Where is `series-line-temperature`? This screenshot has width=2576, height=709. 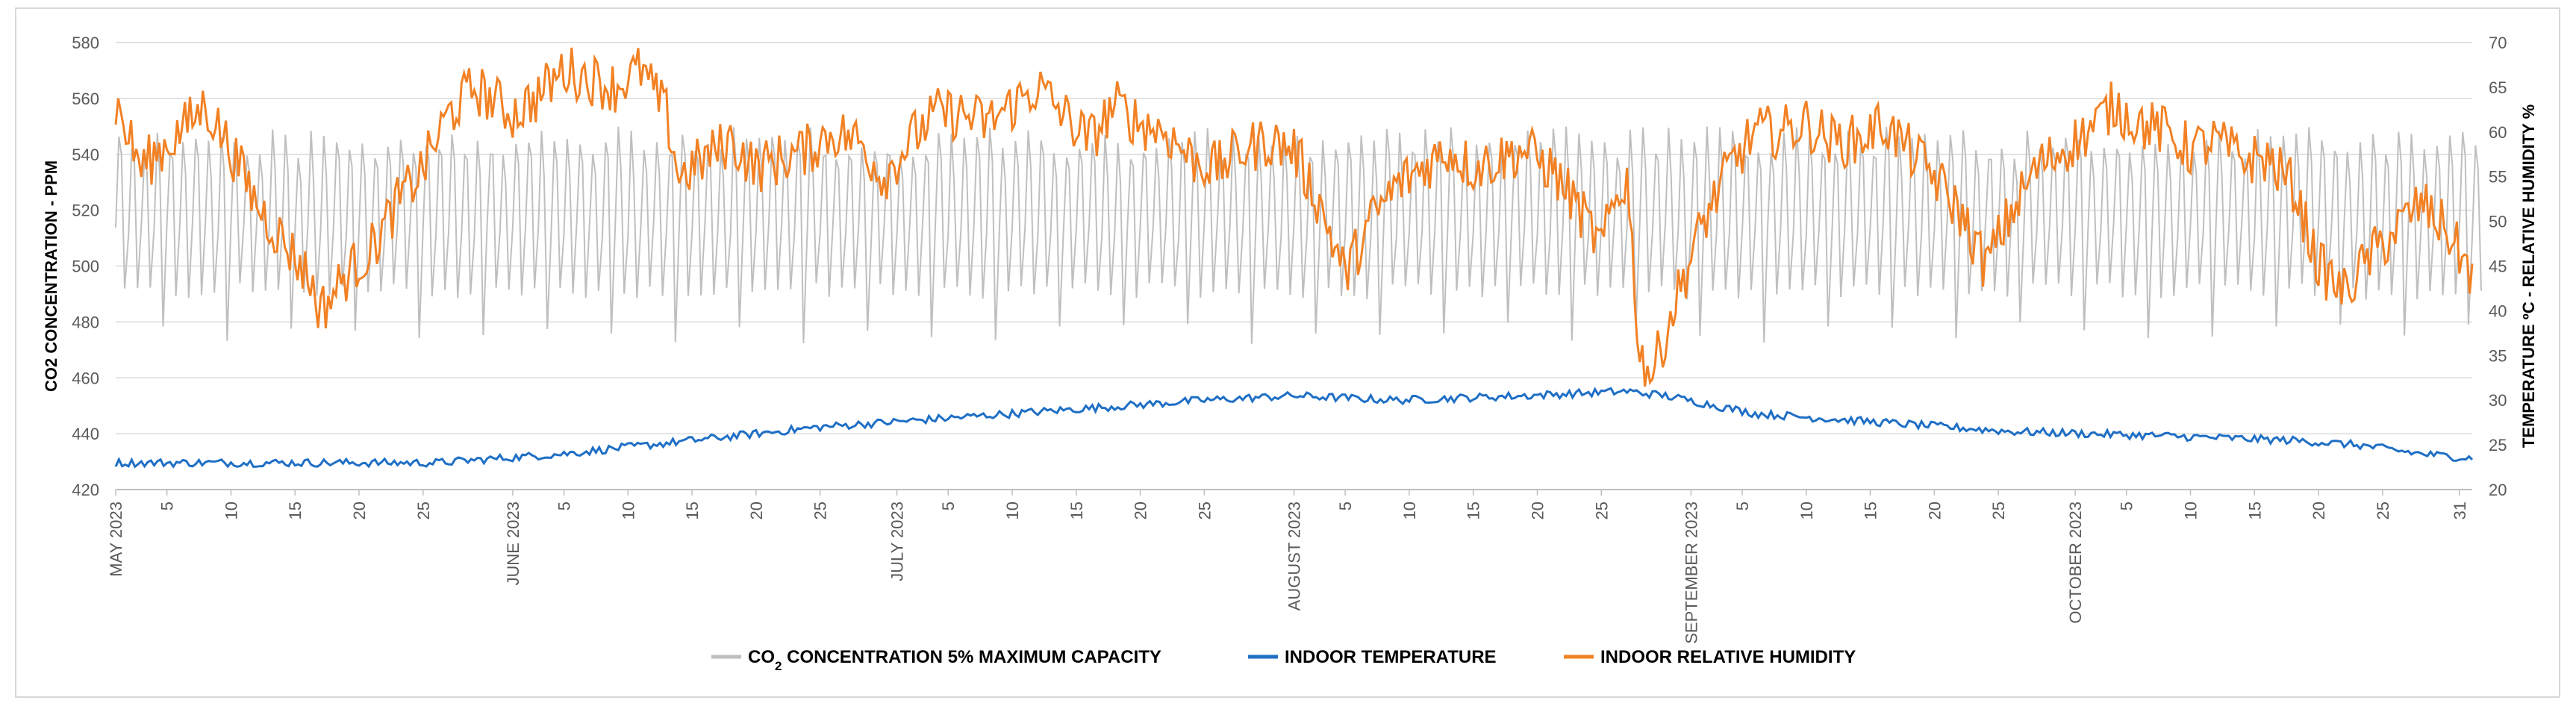
series-line-temperature is located at coordinates (1294, 428).